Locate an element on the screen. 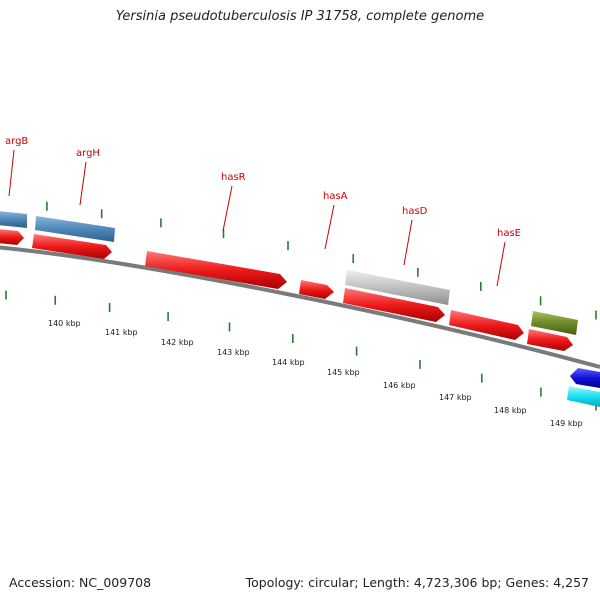 The height and width of the screenshot is (600, 600). gene-arrow-hasD is located at coordinates (394, 305).